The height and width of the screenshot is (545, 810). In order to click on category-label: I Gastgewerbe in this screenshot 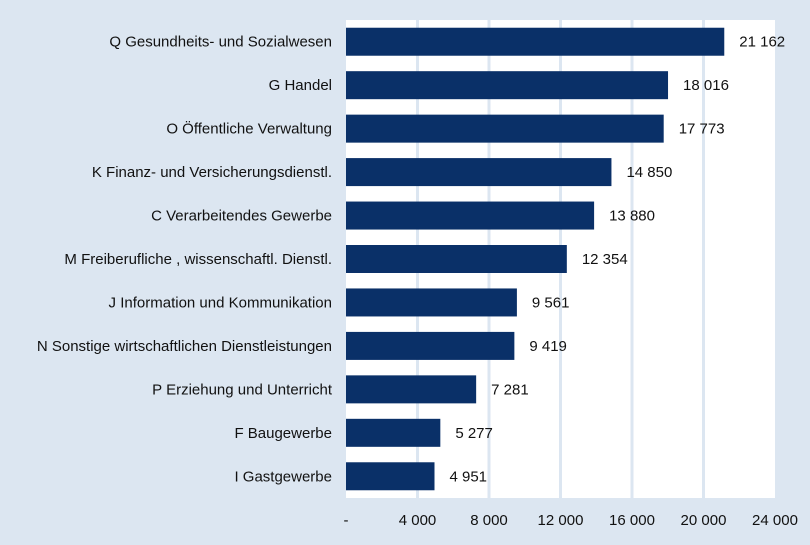, I will do `click(283, 476)`.